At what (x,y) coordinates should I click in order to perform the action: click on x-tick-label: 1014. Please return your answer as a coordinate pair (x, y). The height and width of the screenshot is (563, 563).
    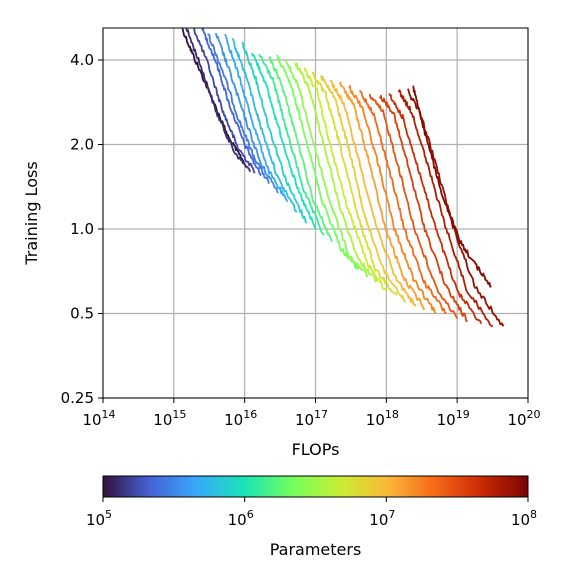
    Looking at the image, I should click on (98, 418).